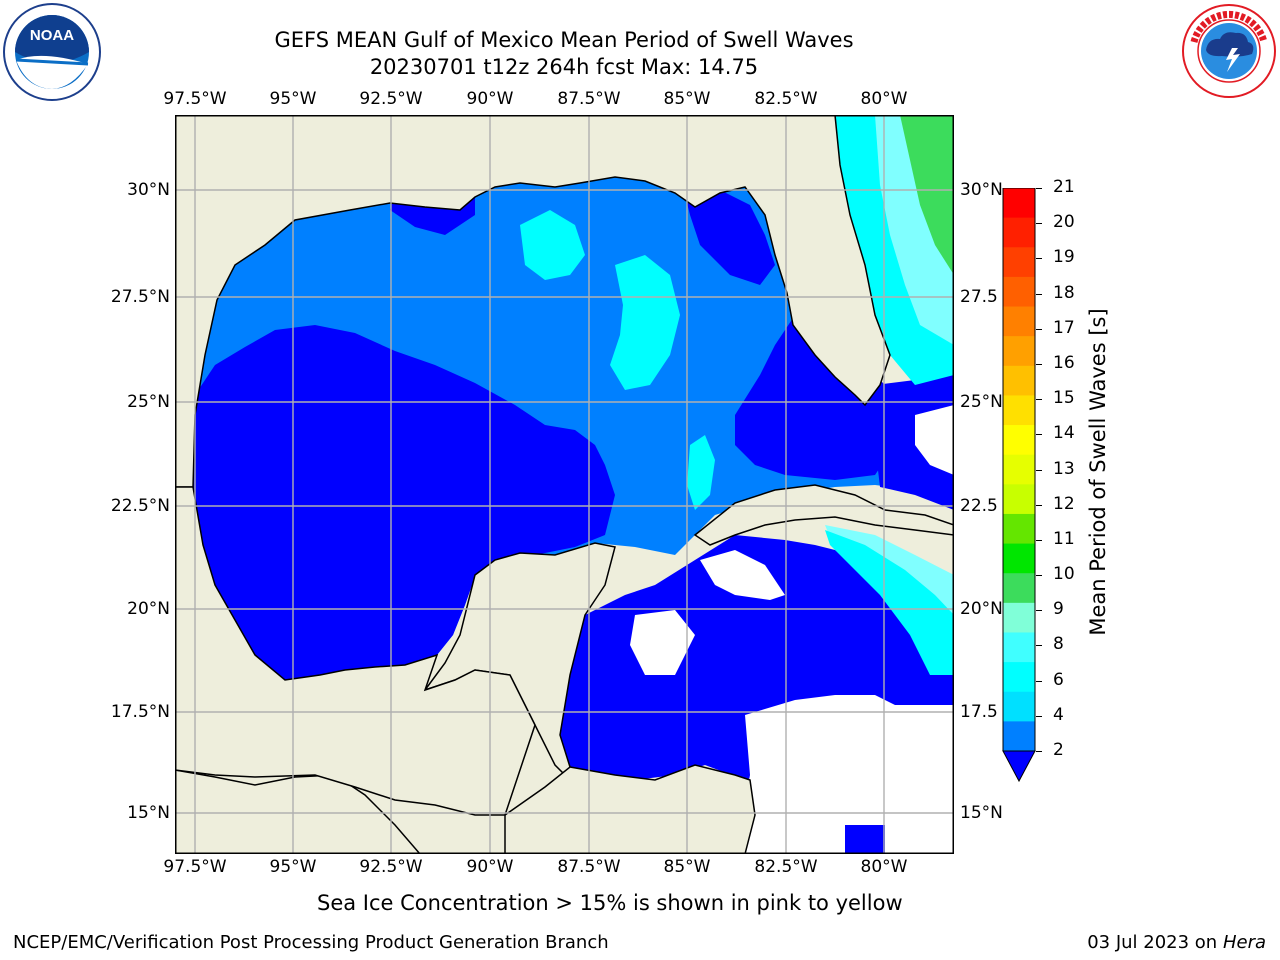 The height and width of the screenshot is (960, 1280). What do you see at coordinates (927, 195) in the screenshot?
I see `atlantic-green` at bounding box center [927, 195].